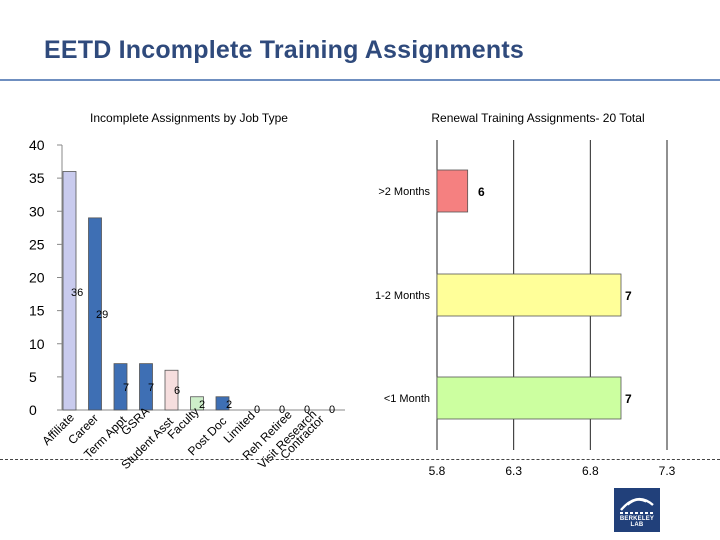  What do you see at coordinates (403, 296) in the screenshot?
I see `category-label: 1-2 Months` at bounding box center [403, 296].